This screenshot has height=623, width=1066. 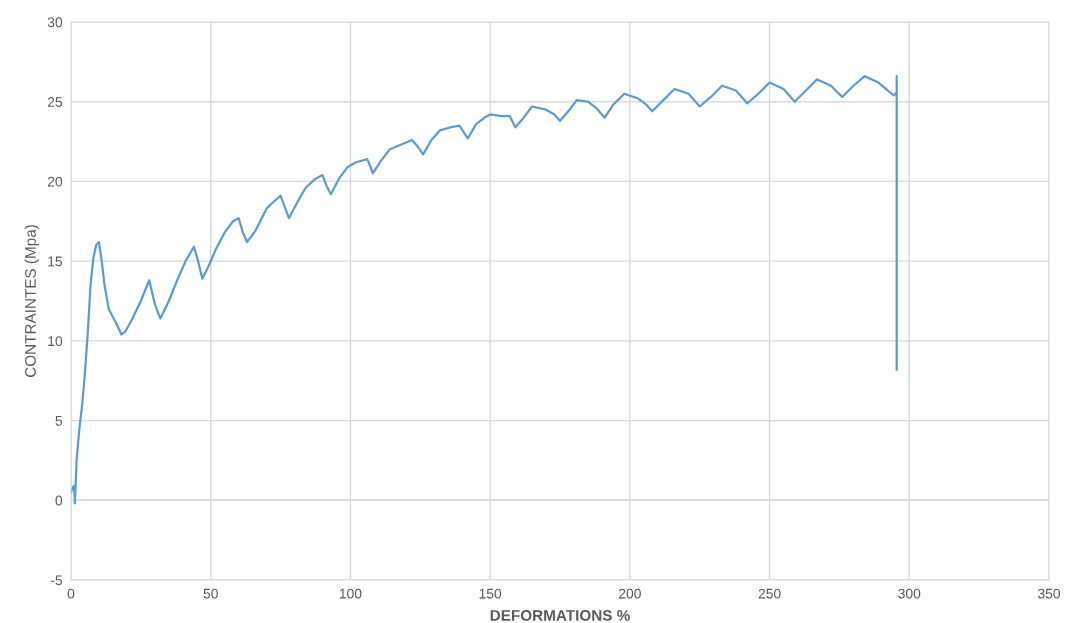 I want to click on x-axis-title: DEFORMATIONS %, so click(x=560, y=615).